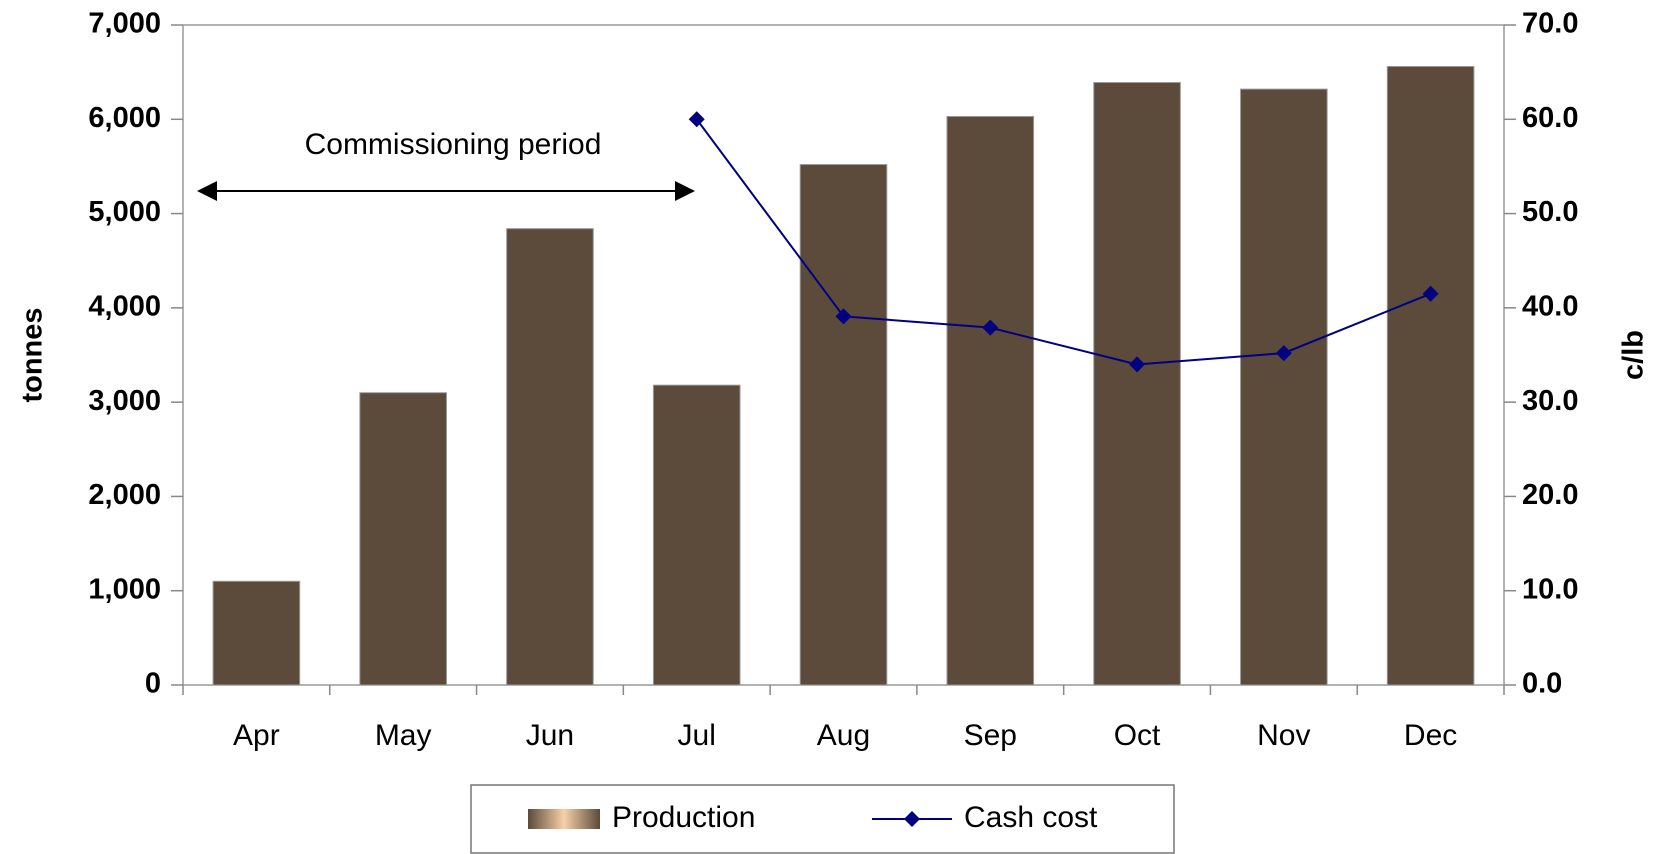 Image resolution: width=1657 pixels, height=854 pixels. I want to click on y-axis-title: tonnes, so click(33, 354).